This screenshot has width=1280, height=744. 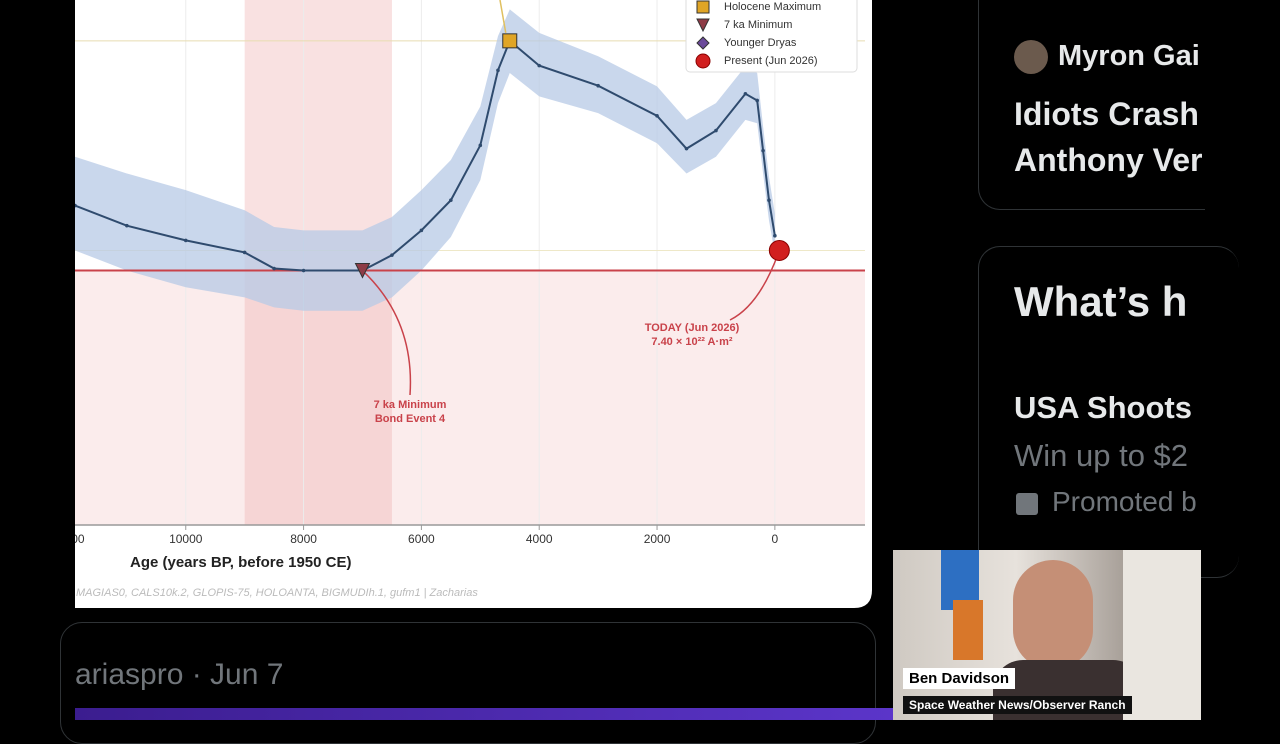 What do you see at coordinates (772, 7) in the screenshot?
I see `legend-label: Holocene Maximum` at bounding box center [772, 7].